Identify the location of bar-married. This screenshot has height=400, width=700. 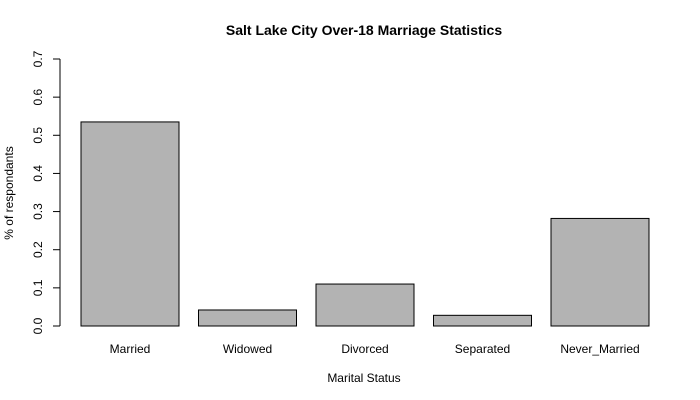
(130, 224).